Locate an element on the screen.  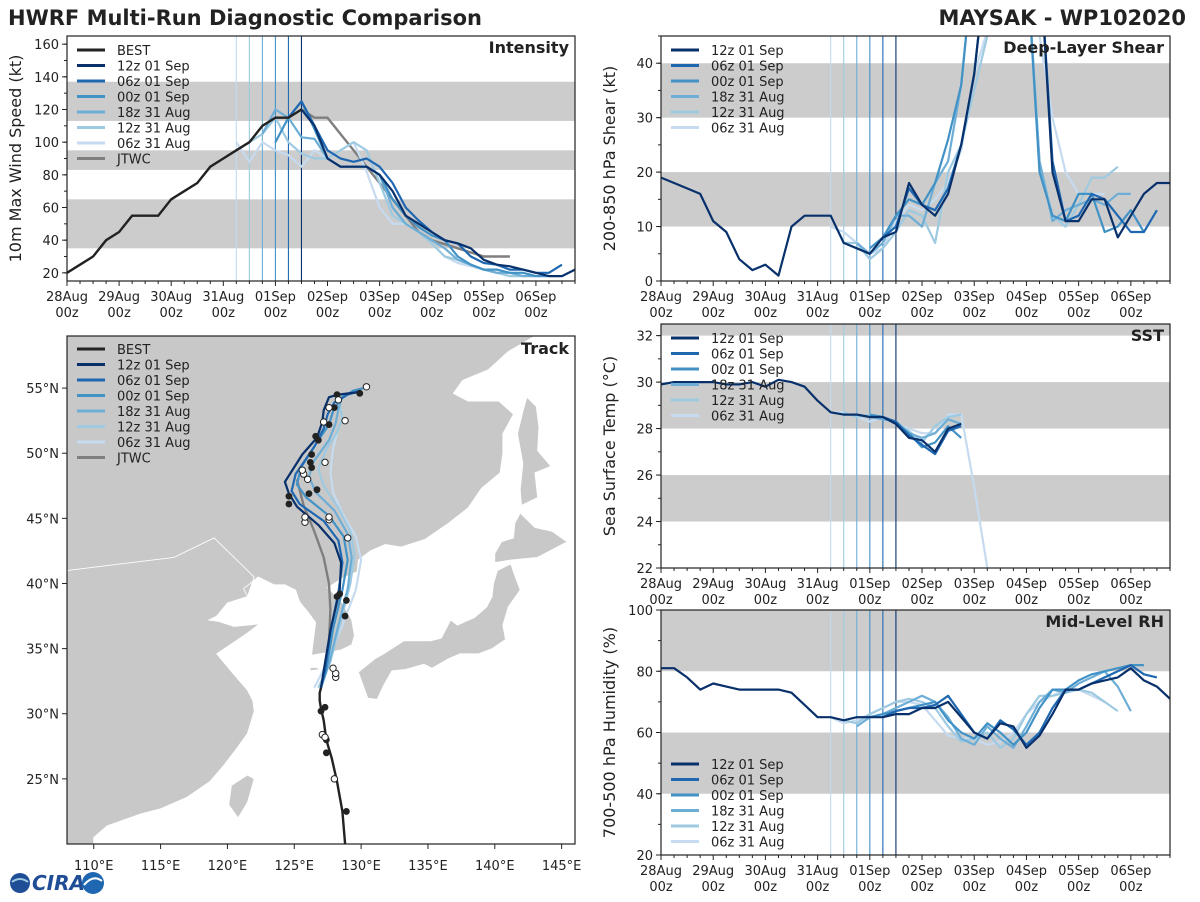
shear-xtick-label: 30Aug is located at coordinates (765, 297).